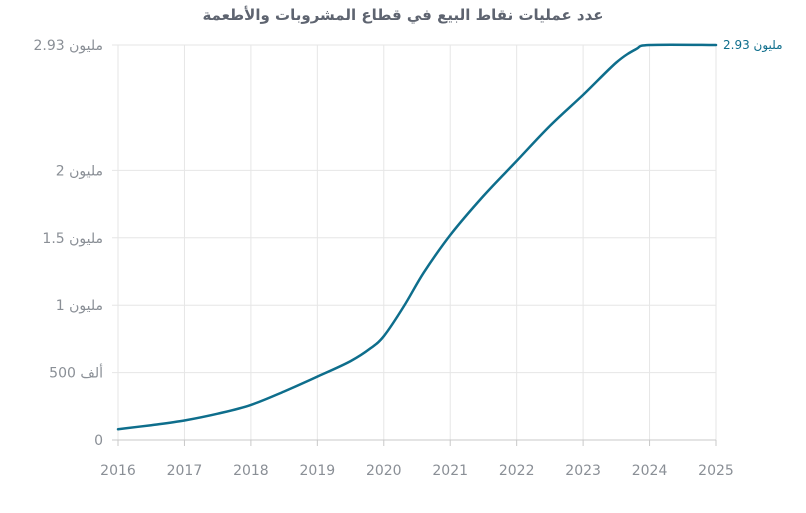 The width and height of the screenshot is (806, 513). I want to click on y-tick-label: 2 مليون, so click(79, 171).